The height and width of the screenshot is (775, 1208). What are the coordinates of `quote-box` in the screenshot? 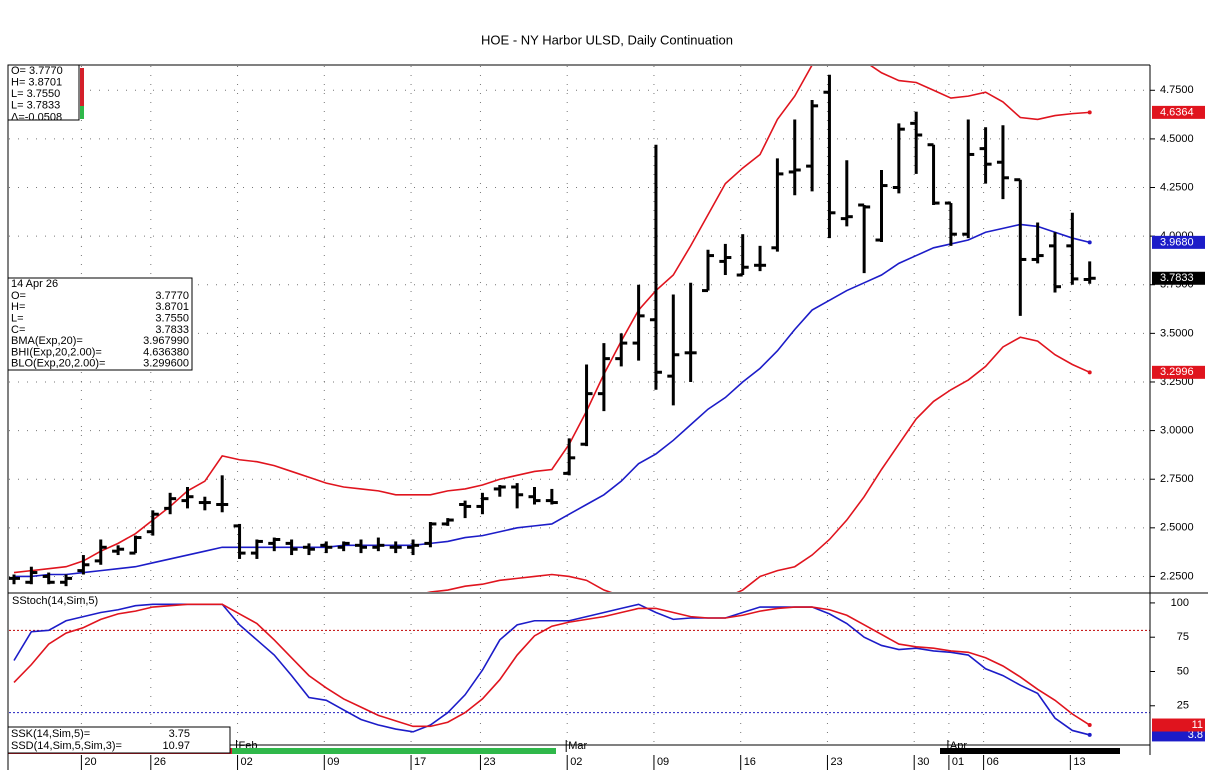 It's located at (43, 92).